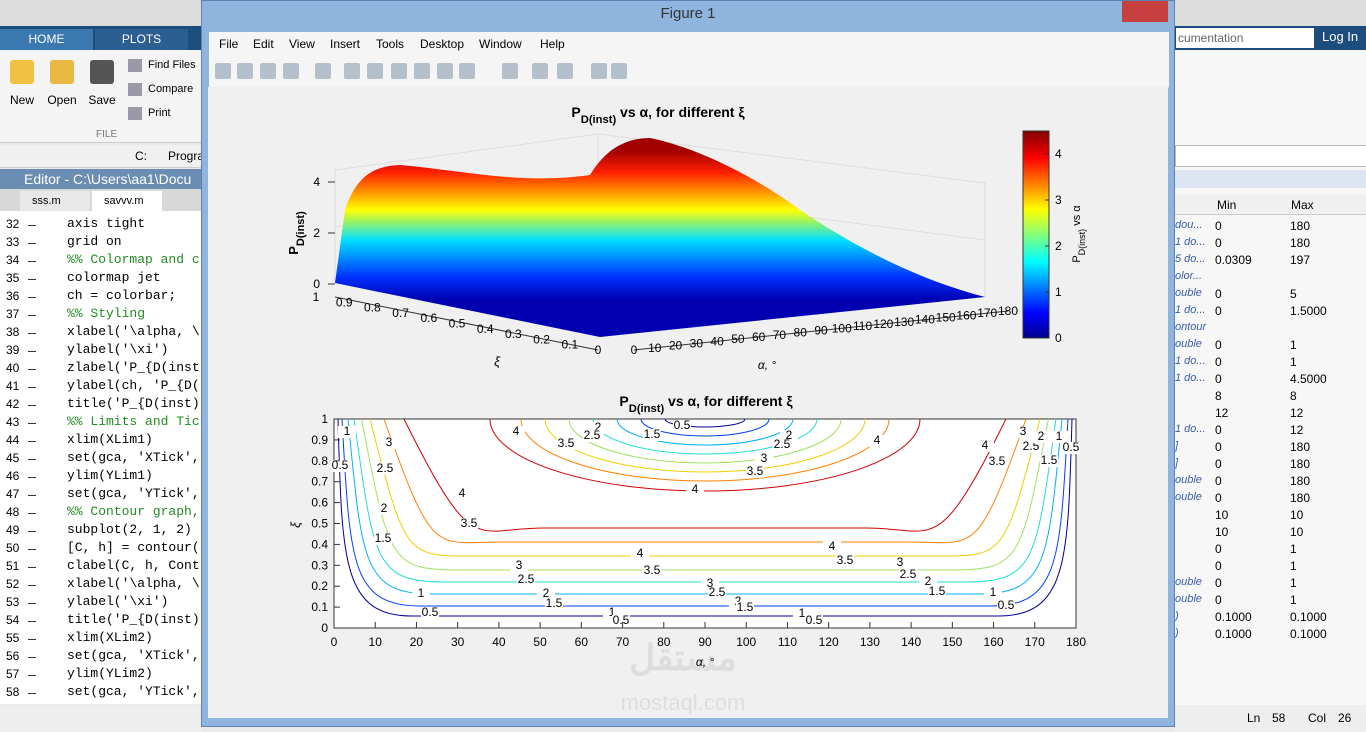 This screenshot has height=732, width=1366. What do you see at coordinates (1145, 11) in the screenshot?
I see `close-button` at bounding box center [1145, 11].